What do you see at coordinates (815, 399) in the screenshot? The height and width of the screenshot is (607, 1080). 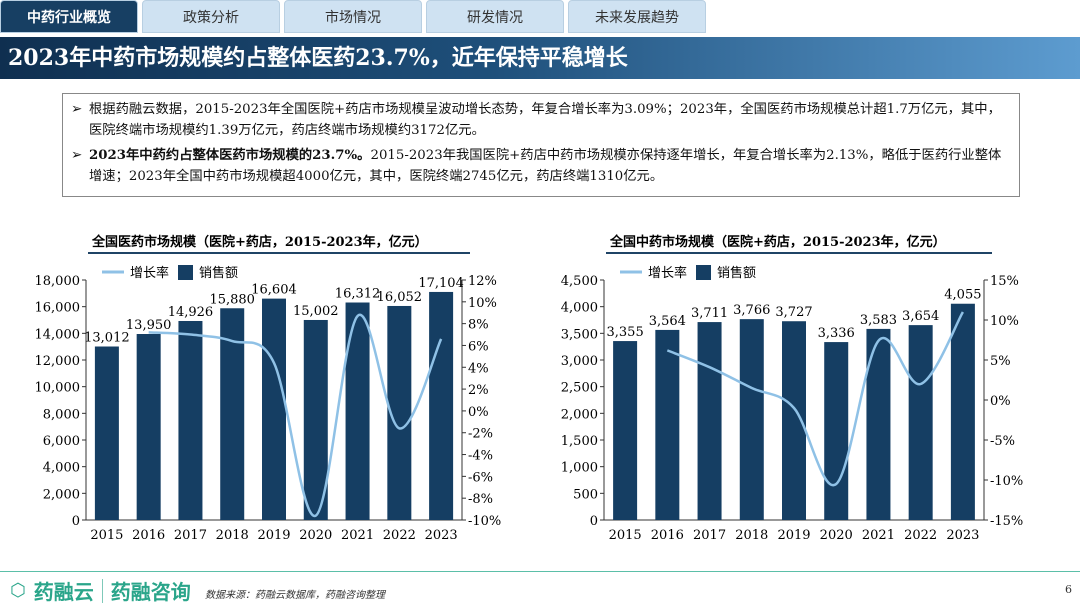 I see `growth-rate-line` at bounding box center [815, 399].